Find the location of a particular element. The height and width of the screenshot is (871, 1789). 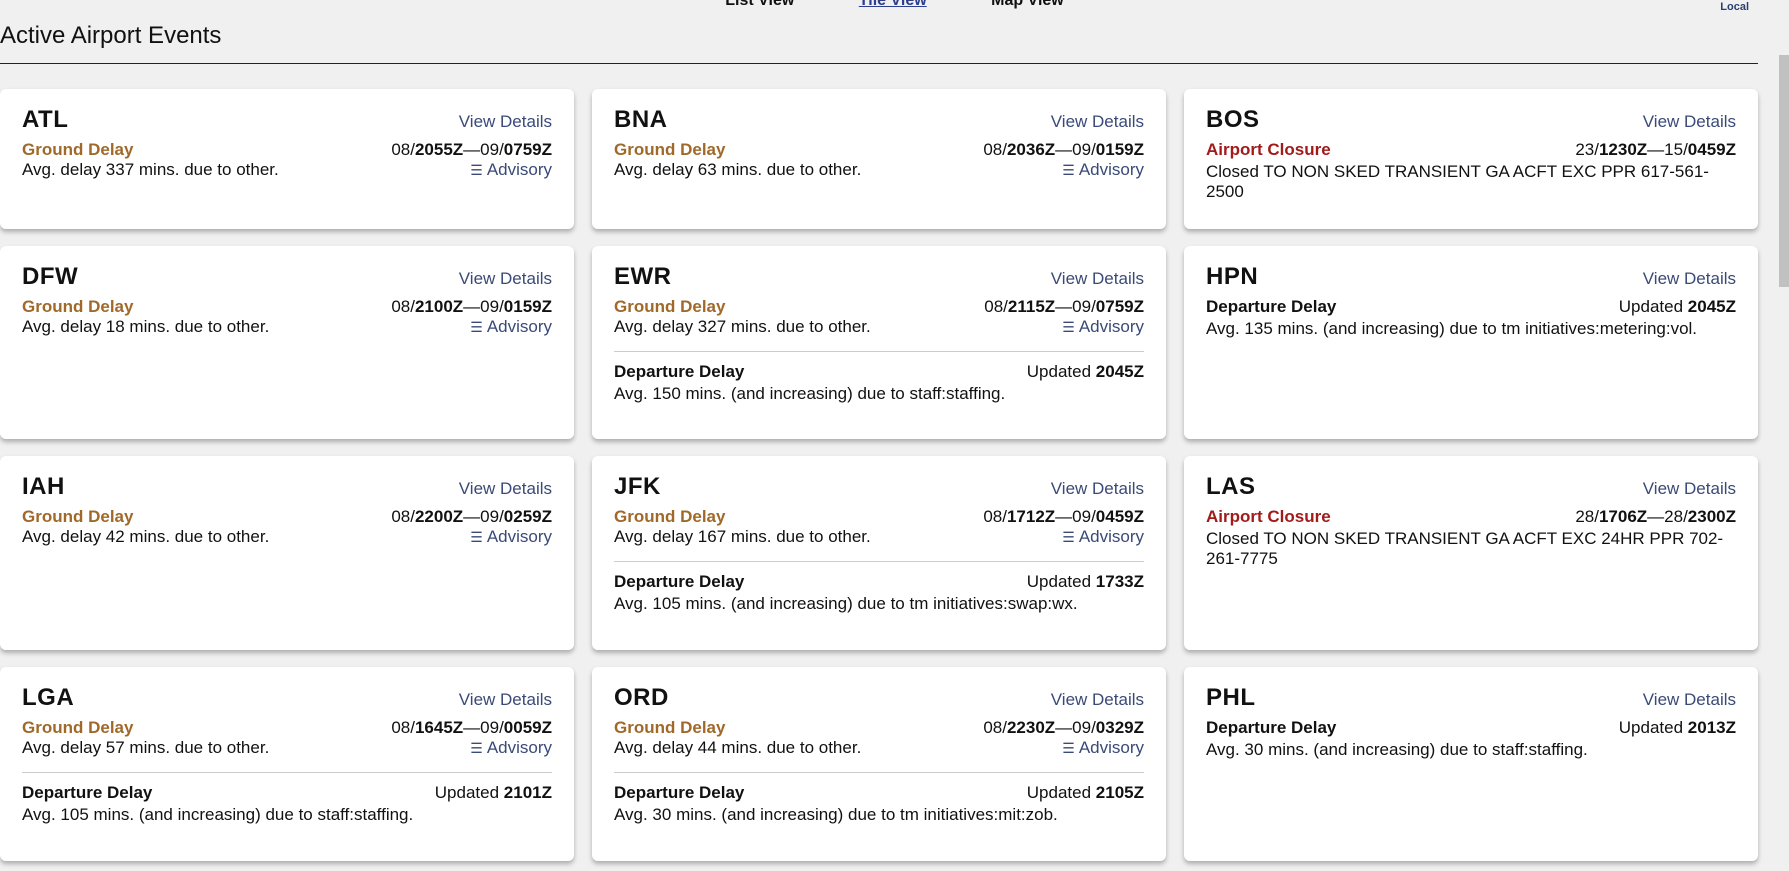

airport-code: ATL is located at coordinates (45, 119).